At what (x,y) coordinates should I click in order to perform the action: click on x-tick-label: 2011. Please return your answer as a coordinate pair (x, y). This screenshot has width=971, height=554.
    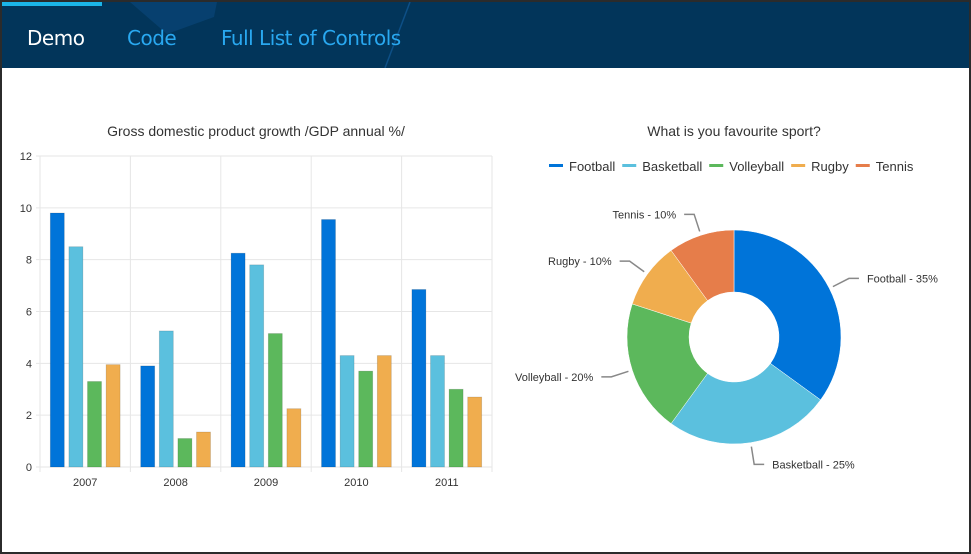
    Looking at the image, I should click on (447, 483).